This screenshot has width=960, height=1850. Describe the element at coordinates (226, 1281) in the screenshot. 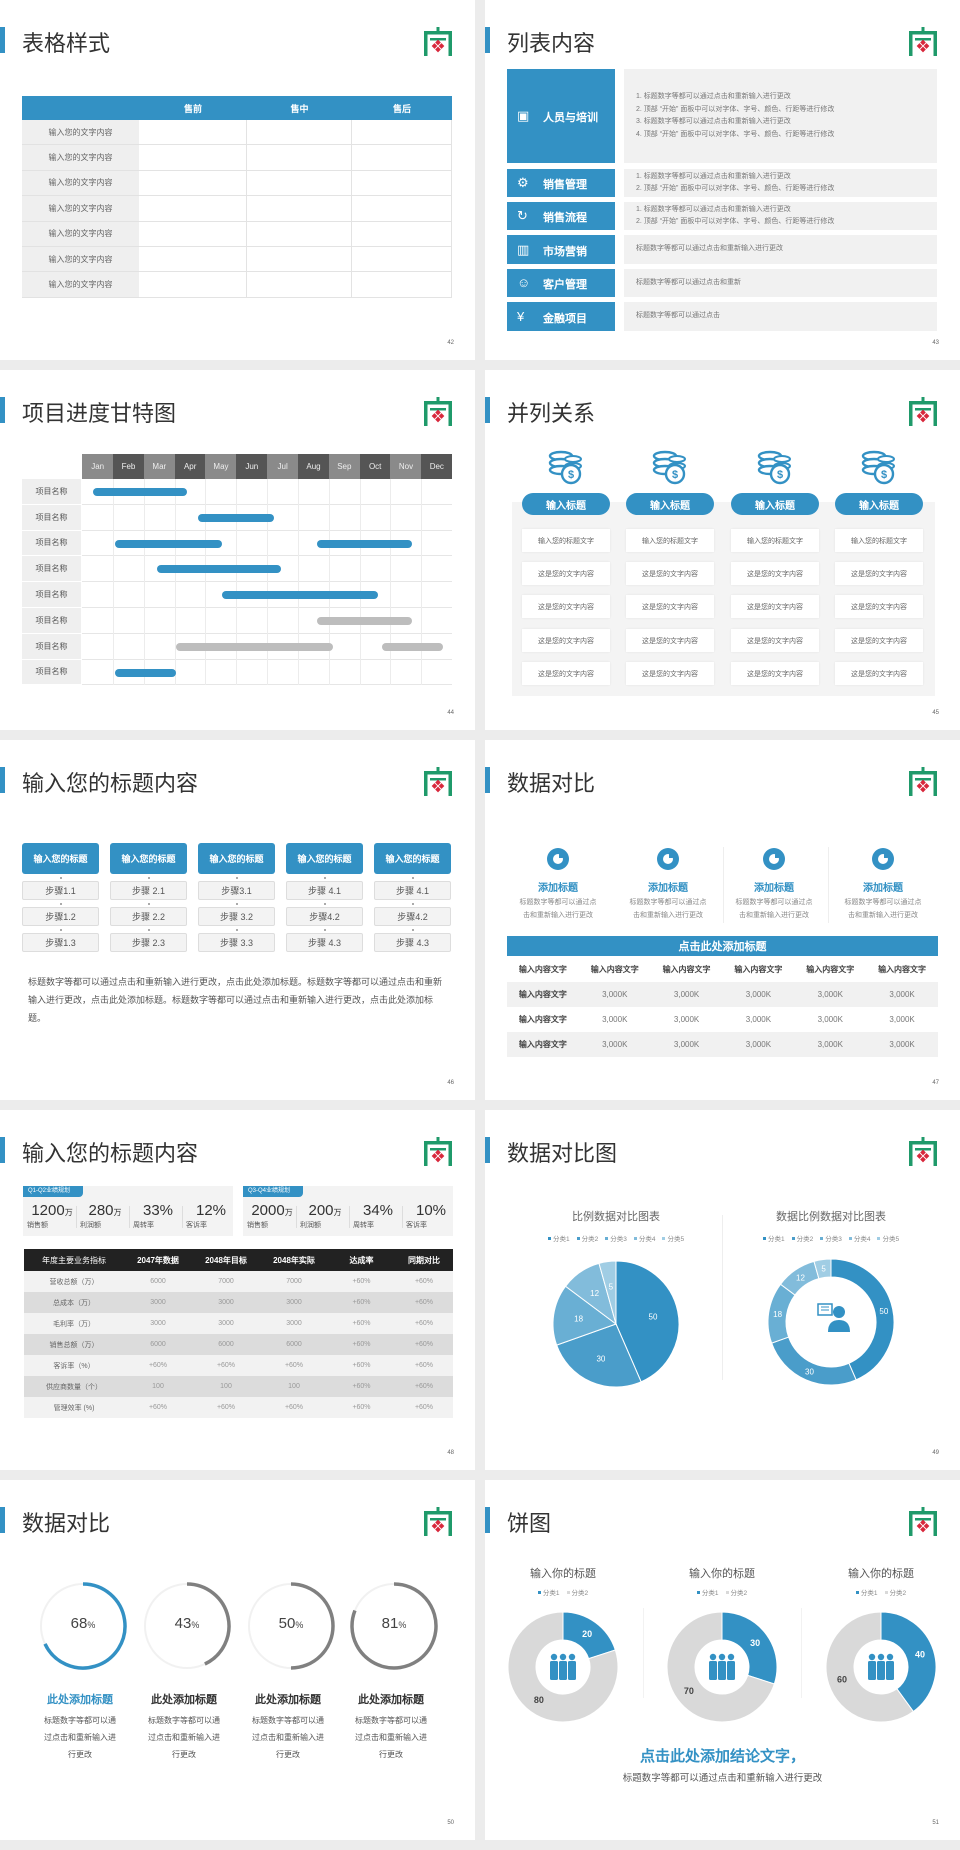

I see `table-cell: 7000` at that location.